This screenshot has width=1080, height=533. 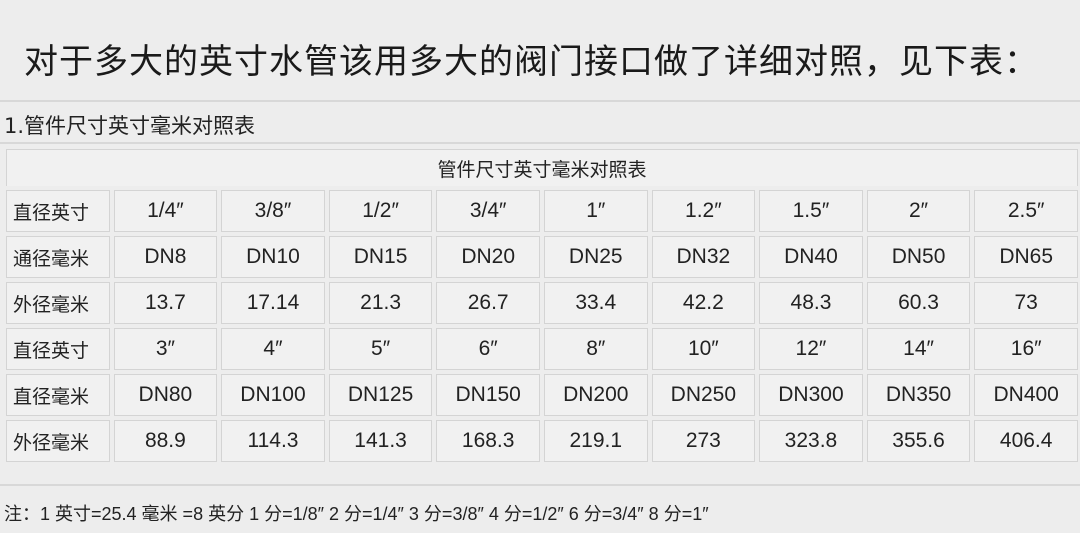 I want to click on table-cell: DN25, so click(x=595, y=257).